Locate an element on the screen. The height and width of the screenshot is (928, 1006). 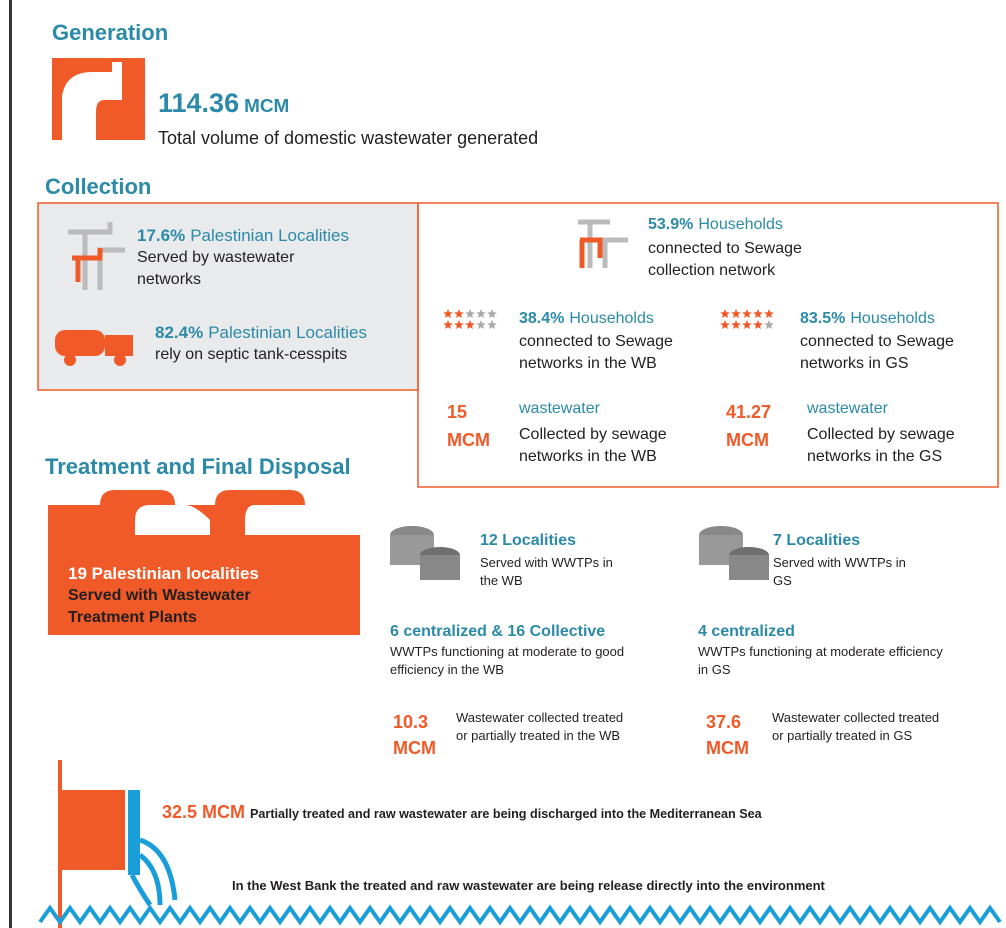
plants: 6 centralized & 16 Collective is located at coordinates (540, 632).